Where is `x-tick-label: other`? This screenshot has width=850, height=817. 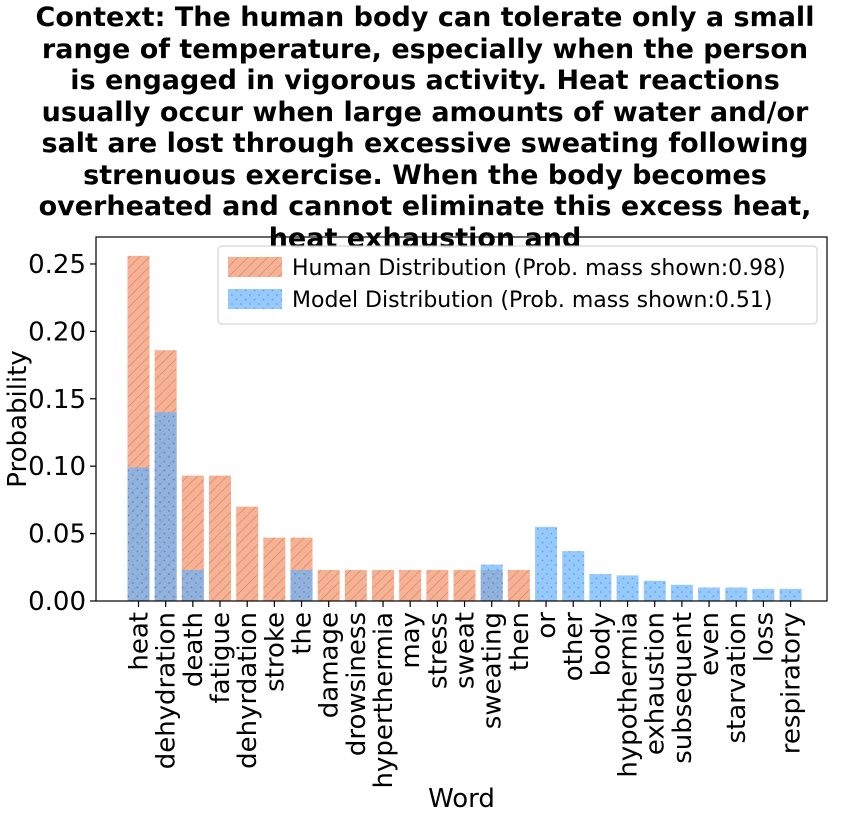
x-tick-label: other is located at coordinates (574, 647).